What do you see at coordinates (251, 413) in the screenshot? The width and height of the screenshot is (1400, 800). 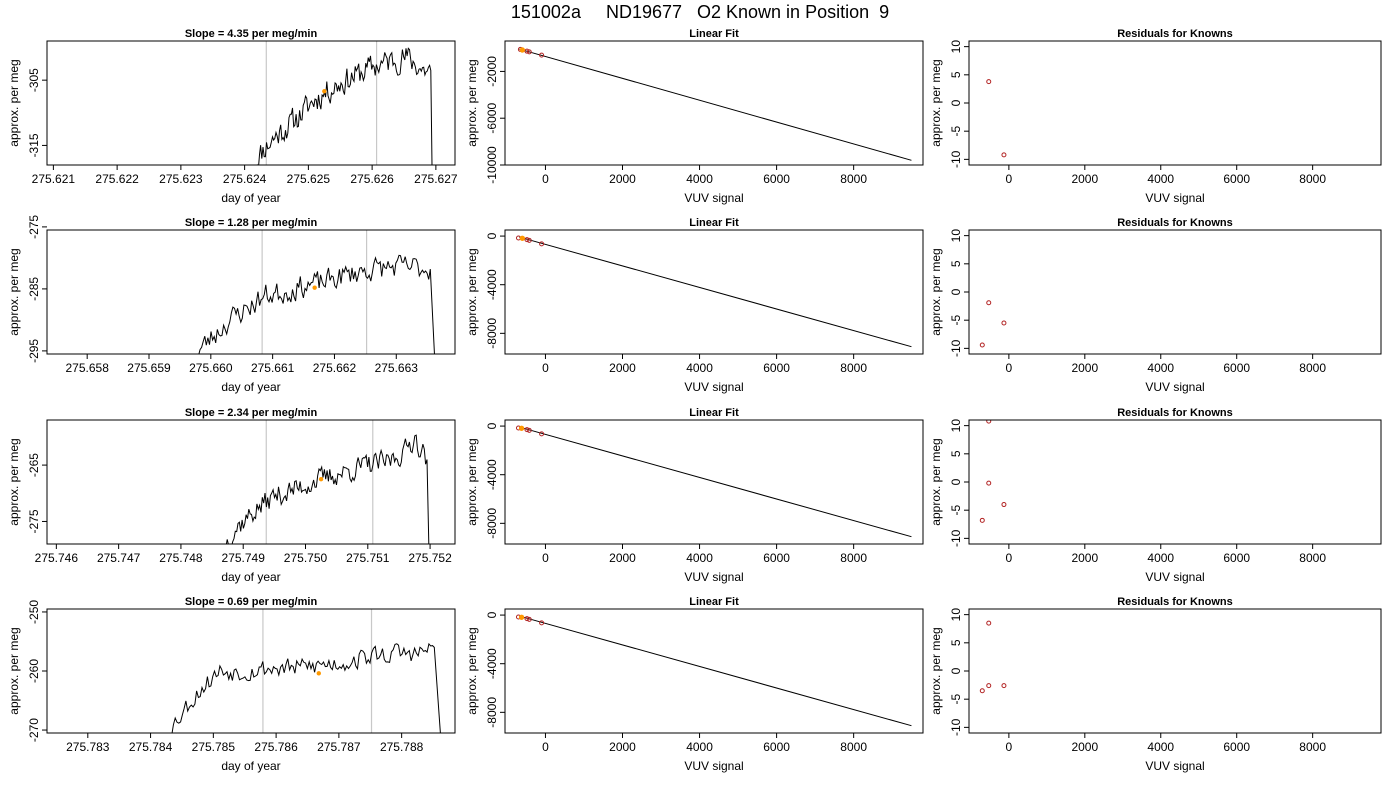 I see `panel-title: Slope = 2.34 per meg/min` at bounding box center [251, 413].